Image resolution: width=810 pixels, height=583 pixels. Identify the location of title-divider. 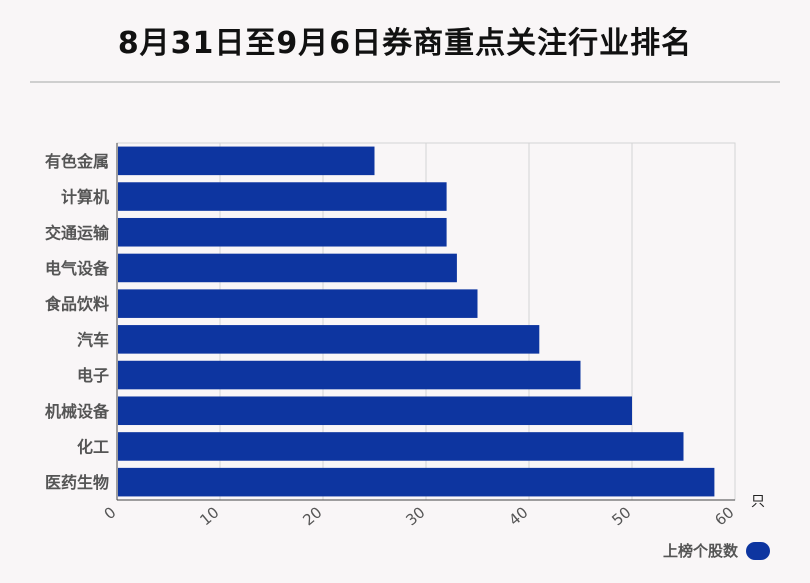
(405, 82).